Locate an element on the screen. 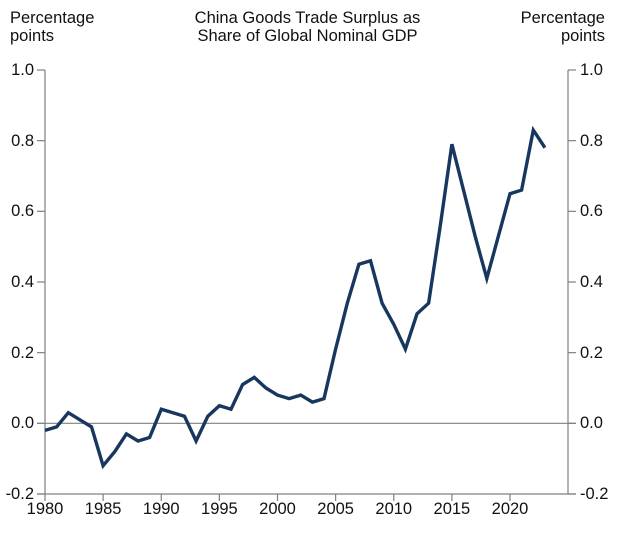 The width and height of the screenshot is (621, 534). y-tick-label-left: 0.6 is located at coordinates (22, 211).